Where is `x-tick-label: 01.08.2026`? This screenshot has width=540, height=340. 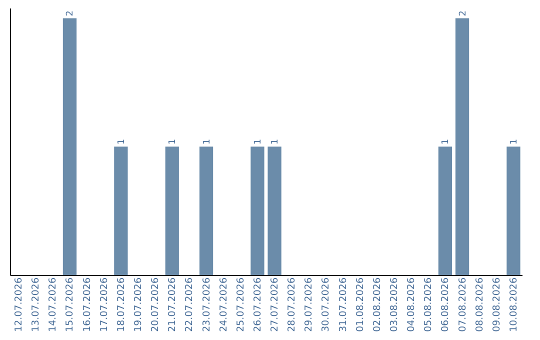
x-tick-label: 01.08.2026 is located at coordinates (360, 305).